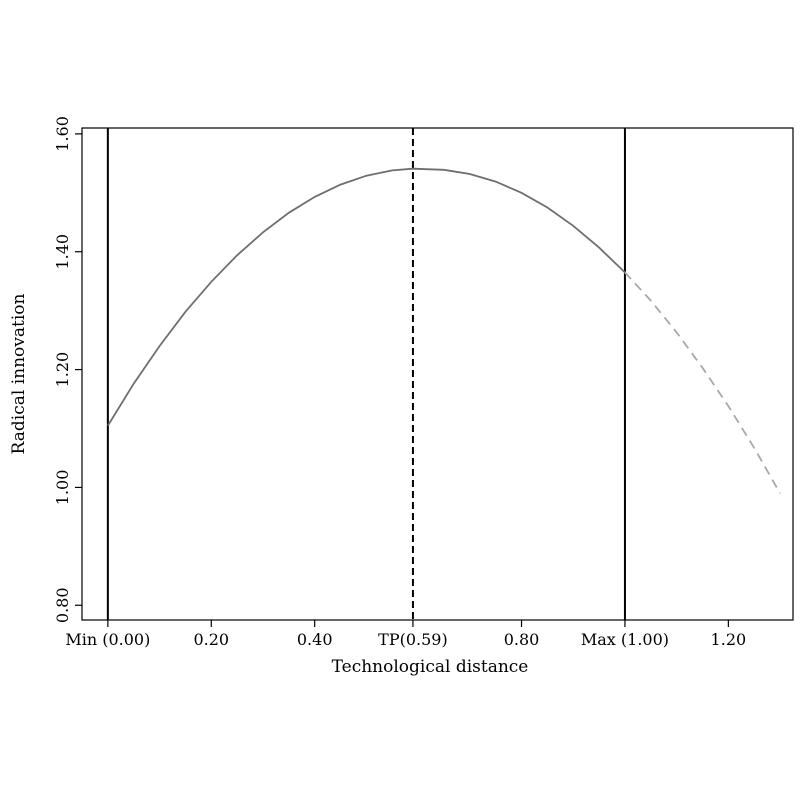 This screenshot has height=800, width=800. I want to click on y-axis: 0.80 1.00 1.20 1.40 1.60, so click(67, 369).